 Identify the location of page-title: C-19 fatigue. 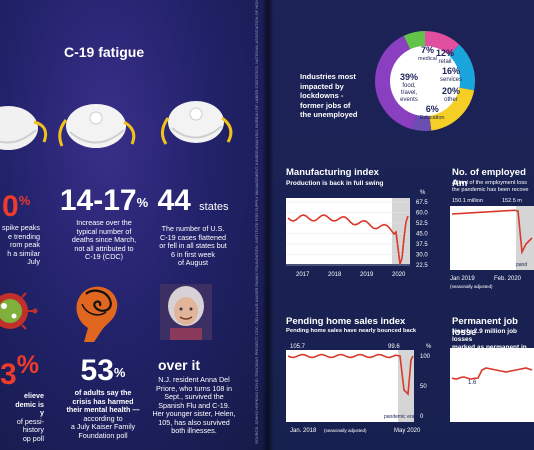
(104, 52).